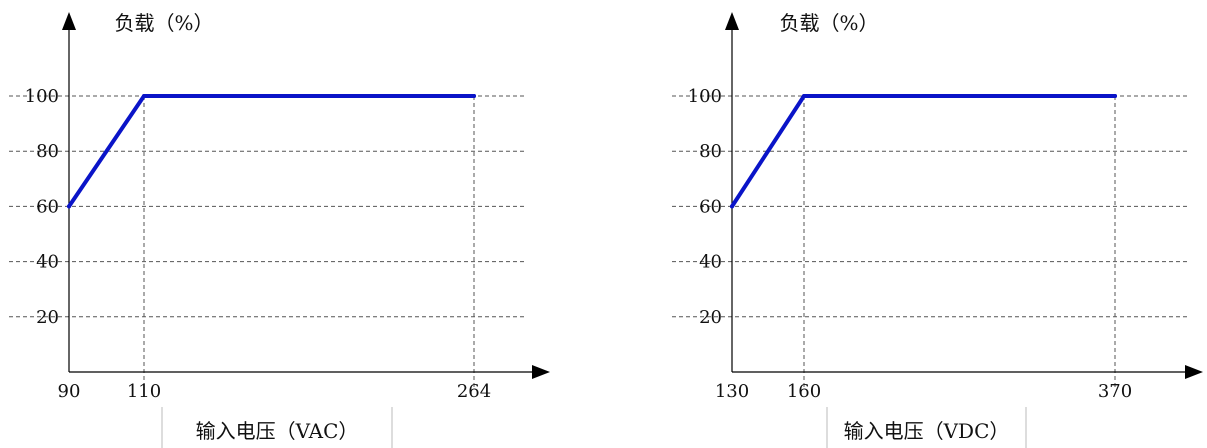 The image size is (1207, 448). What do you see at coordinates (804, 391) in the screenshot?
I see `x-tick-label-160: 160` at bounding box center [804, 391].